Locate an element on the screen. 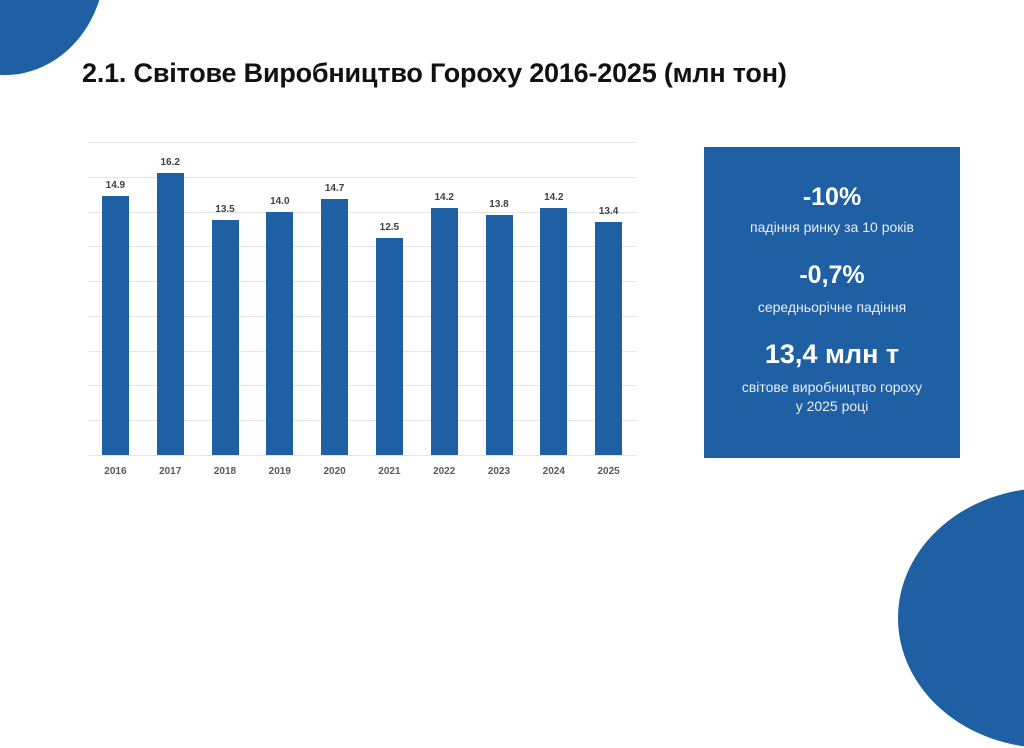 The image size is (1024, 748). stat-value: -0,7% is located at coordinates (832, 275).